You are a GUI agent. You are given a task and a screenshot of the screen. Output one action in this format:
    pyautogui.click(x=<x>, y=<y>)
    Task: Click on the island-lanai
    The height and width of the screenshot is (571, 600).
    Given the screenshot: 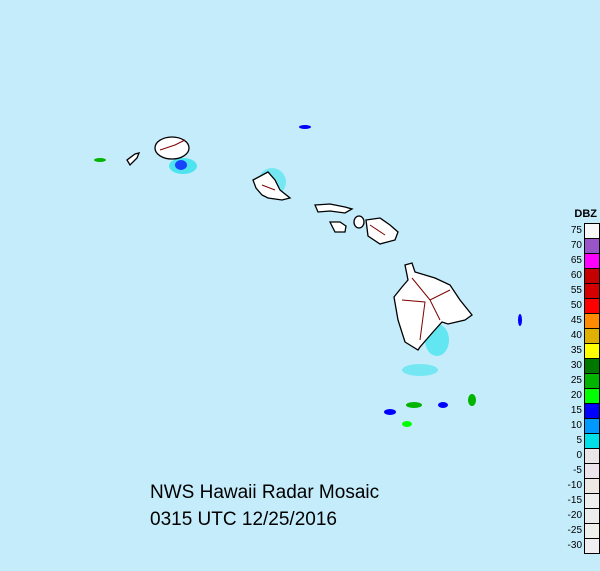 What is the action you would take?
    pyautogui.click(x=337, y=227)
    